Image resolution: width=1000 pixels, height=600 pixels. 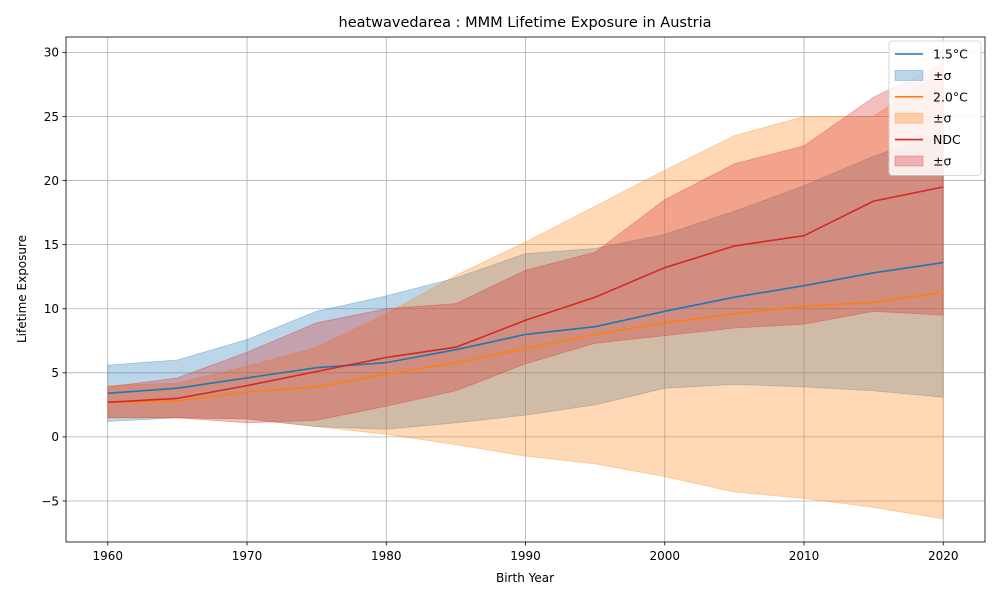 I want to click on legend-label: 1.5°C, so click(x=950, y=54).